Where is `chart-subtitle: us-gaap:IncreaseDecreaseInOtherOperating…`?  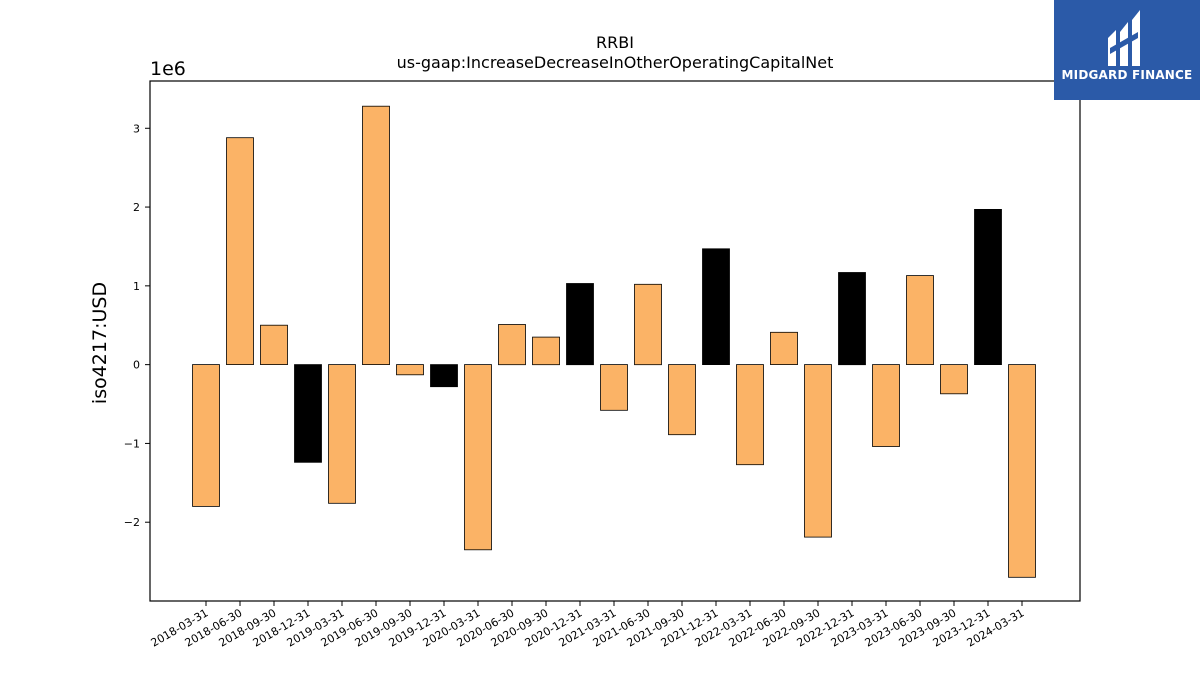
chart-subtitle: us-gaap:IncreaseDecreaseInOtherOperating… is located at coordinates (615, 62).